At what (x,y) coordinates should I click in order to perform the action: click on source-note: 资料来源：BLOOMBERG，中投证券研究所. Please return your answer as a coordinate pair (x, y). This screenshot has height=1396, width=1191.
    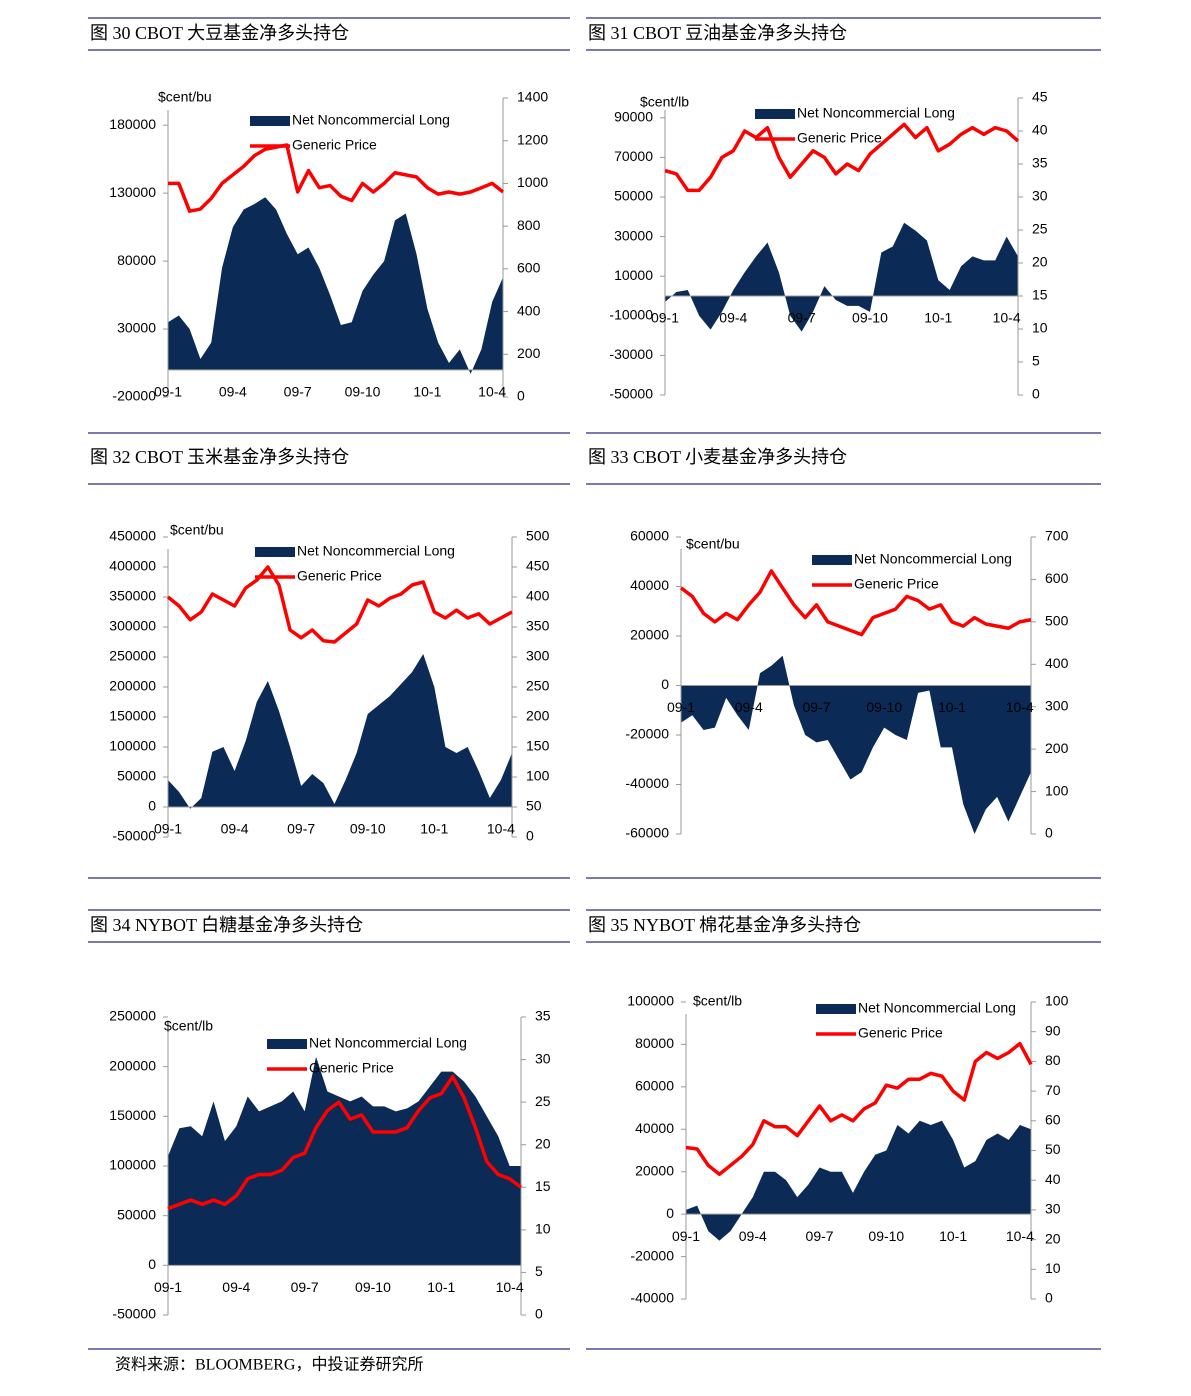
    Looking at the image, I should click on (269, 1365).